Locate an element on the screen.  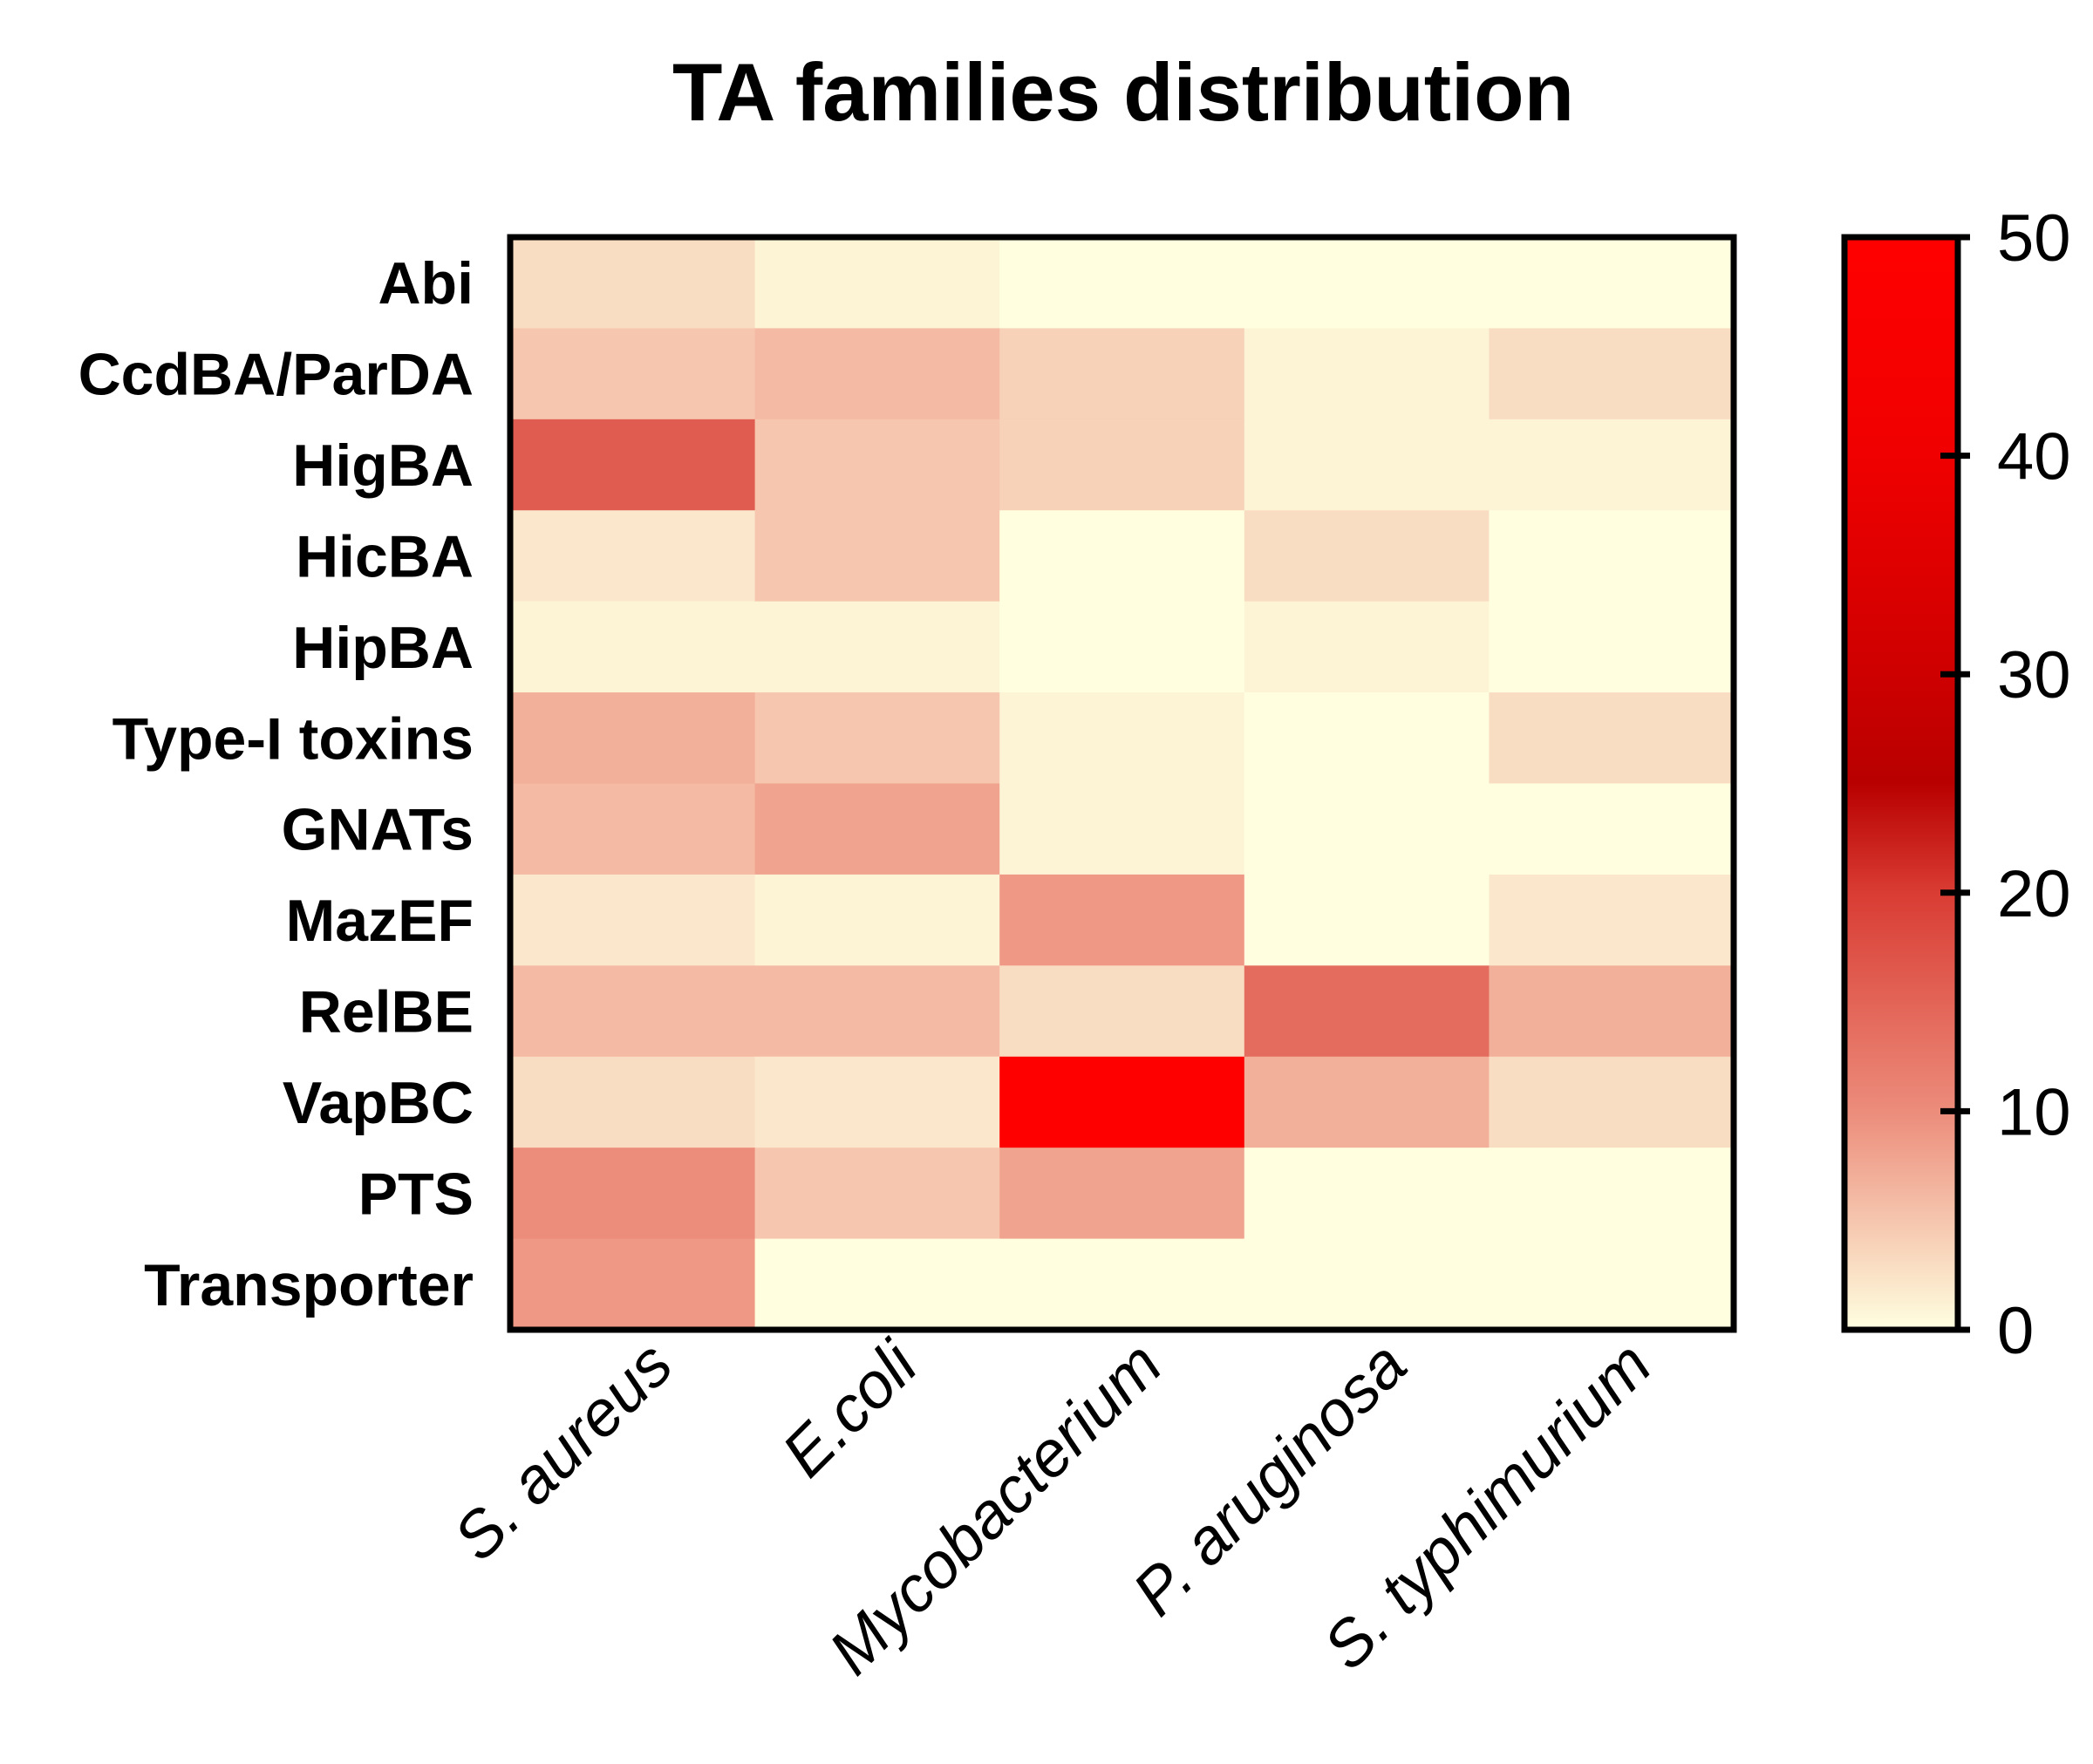
heatmap-cell-gnats-e-coli is located at coordinates (877, 829).